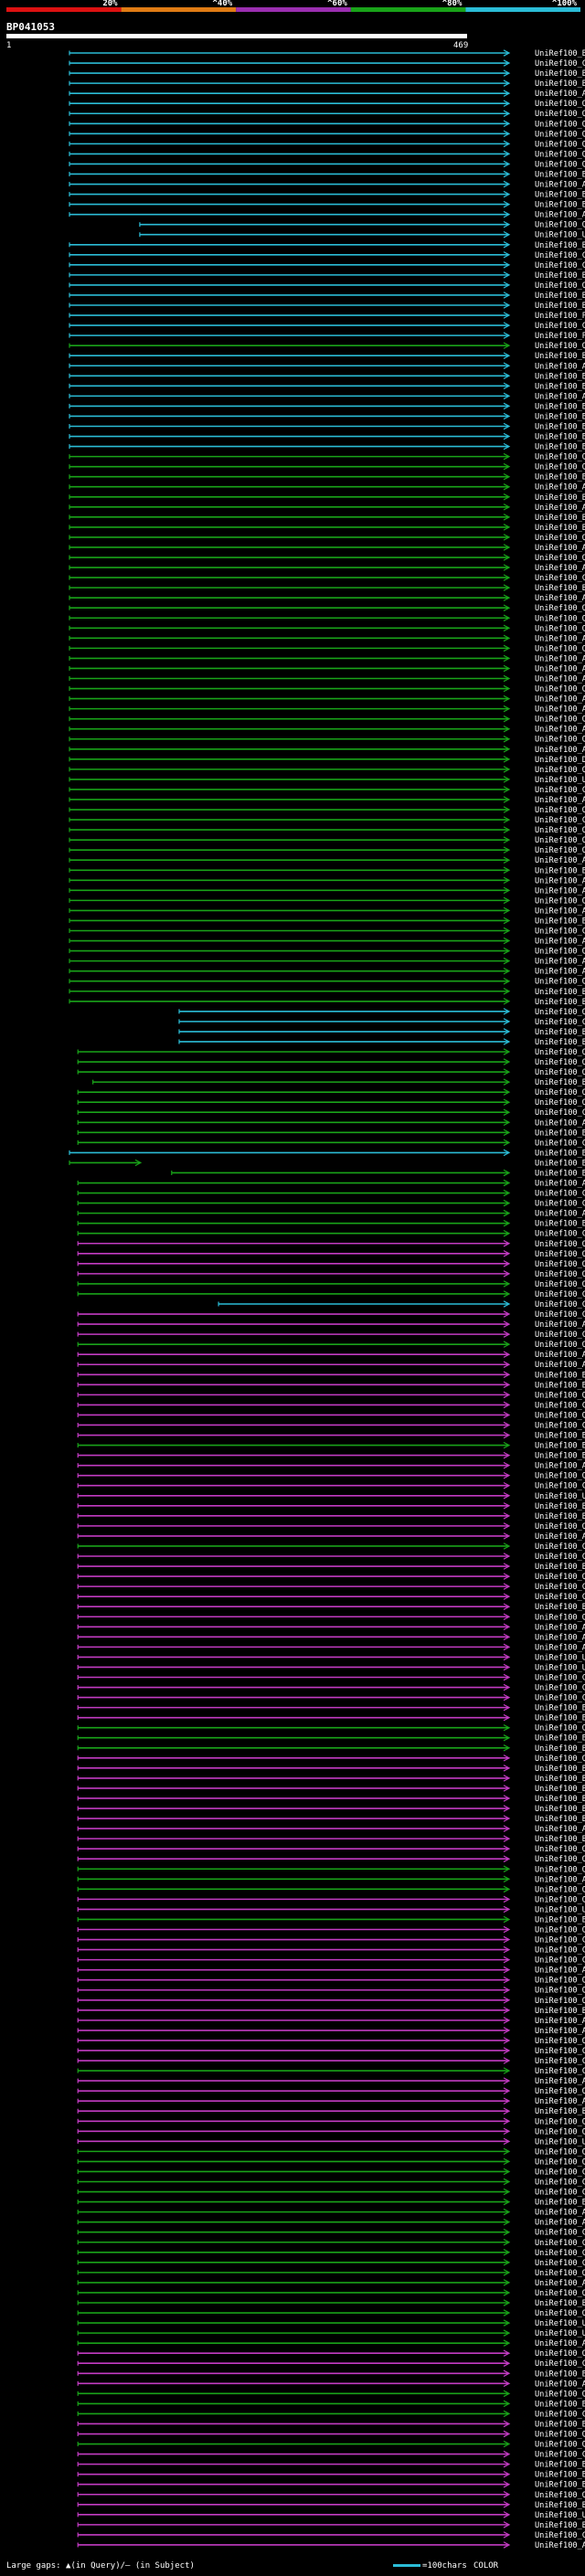  I want to click on hit-label: UniRef100_B9P0X7, so click(560, 921).